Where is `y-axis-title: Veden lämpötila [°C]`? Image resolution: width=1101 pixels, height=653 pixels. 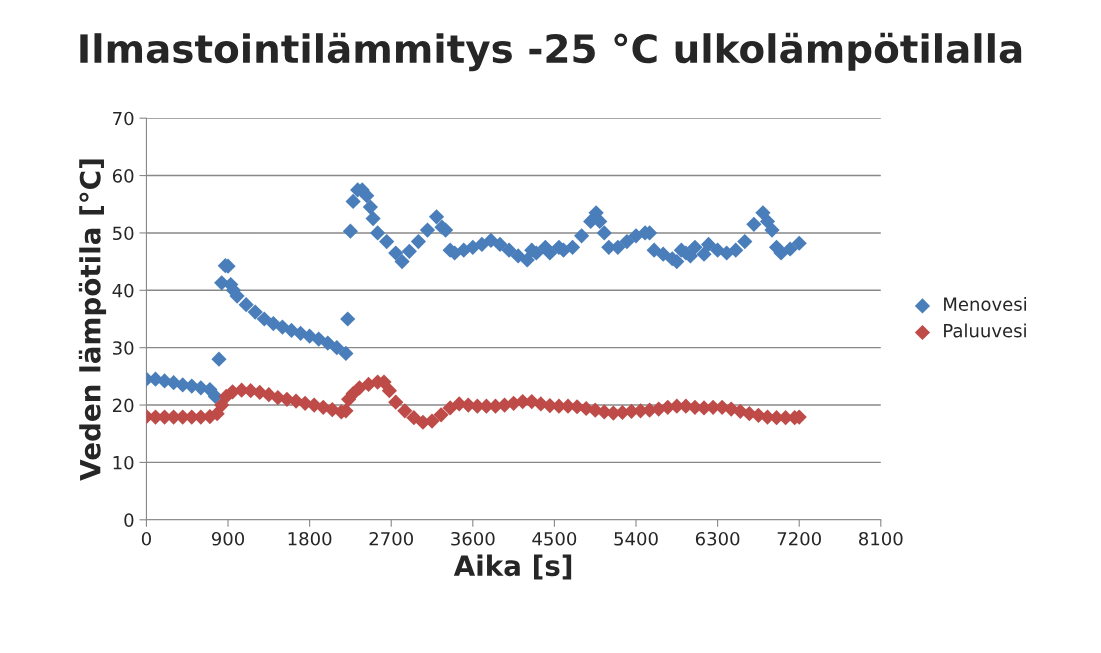
y-axis-title: Veden lämpötila [°C] is located at coordinates (92, 320).